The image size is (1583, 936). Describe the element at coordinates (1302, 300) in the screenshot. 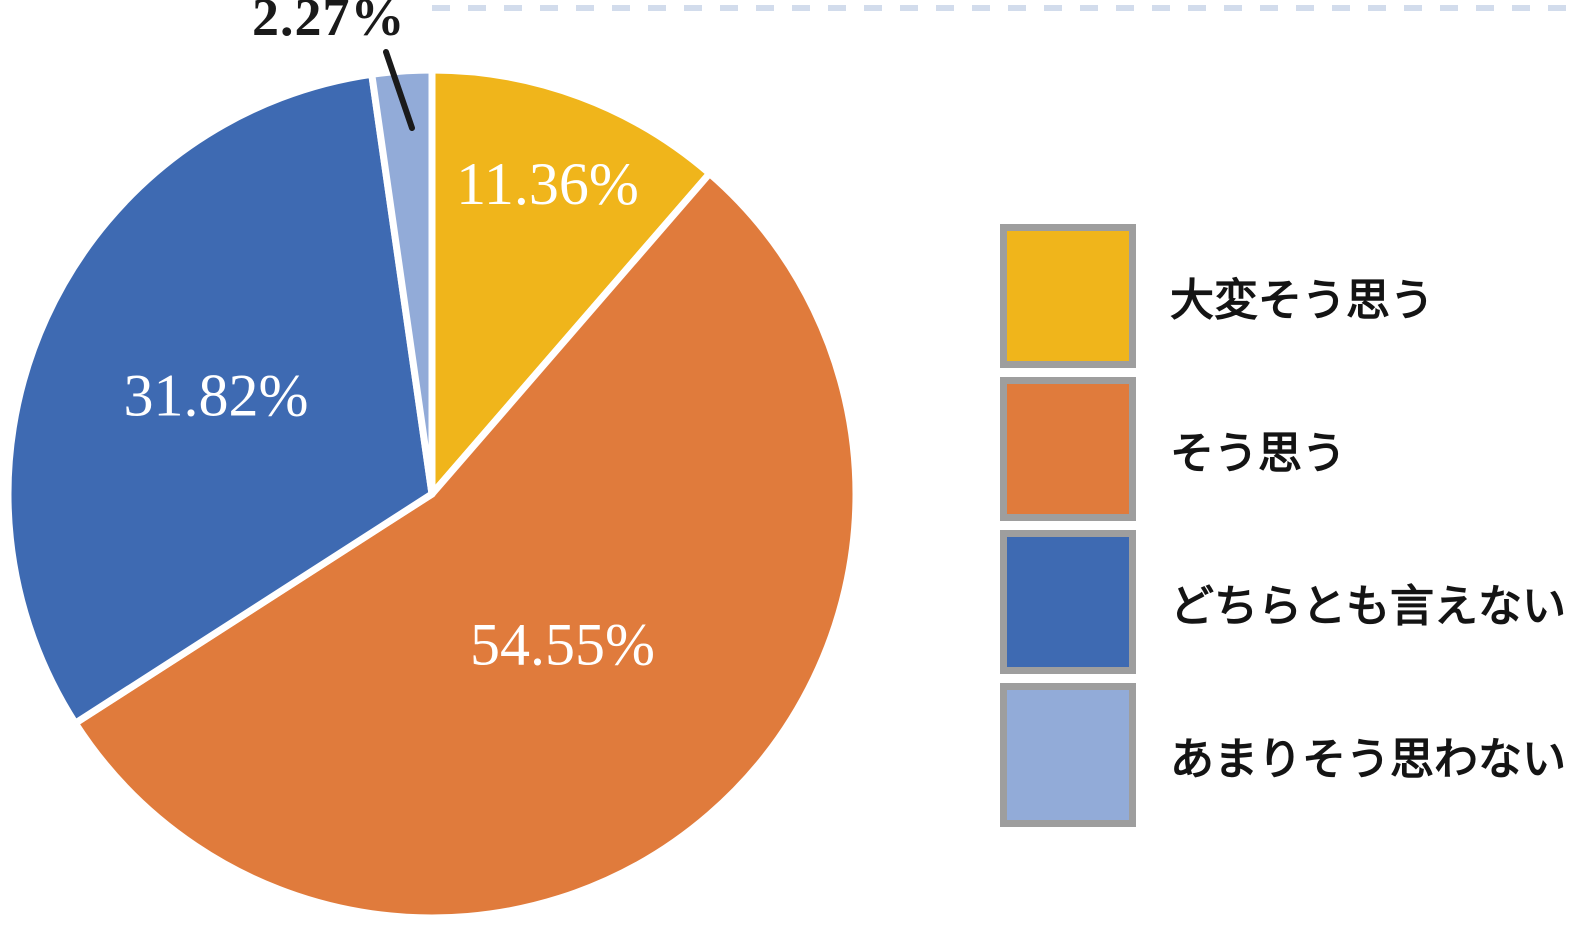

I see `legend-label-1: 大変そう思う` at that location.